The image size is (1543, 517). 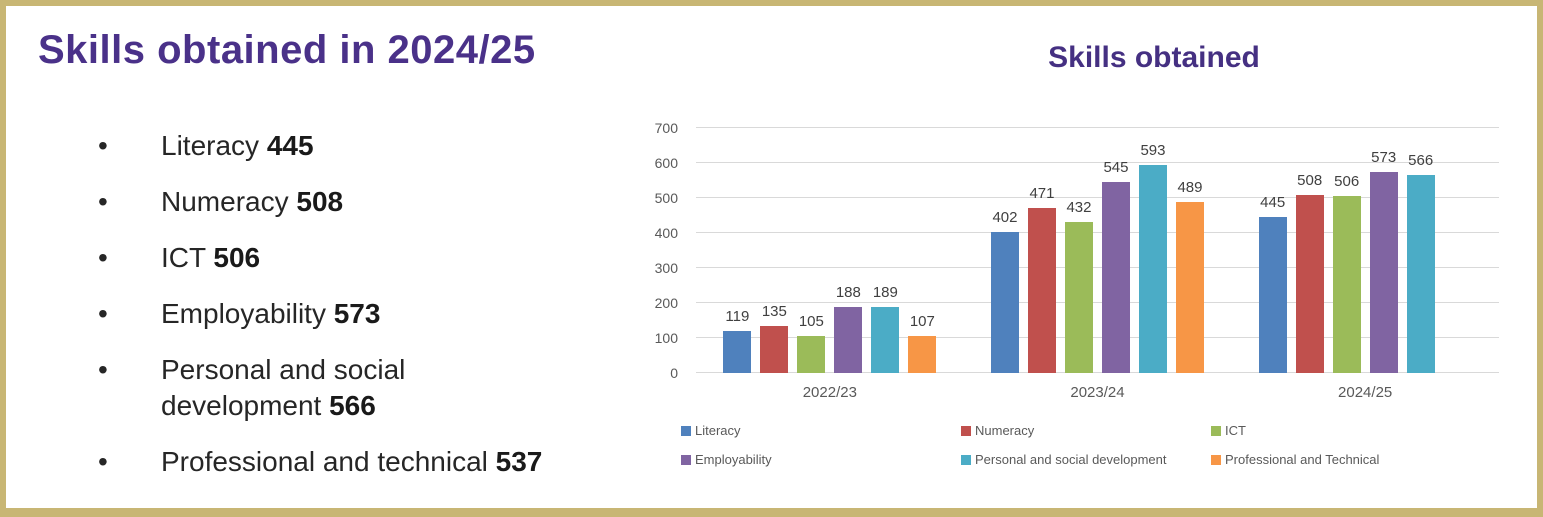 What do you see at coordinates (737, 317) in the screenshot?
I see `bar-value-label: 119` at bounding box center [737, 317].